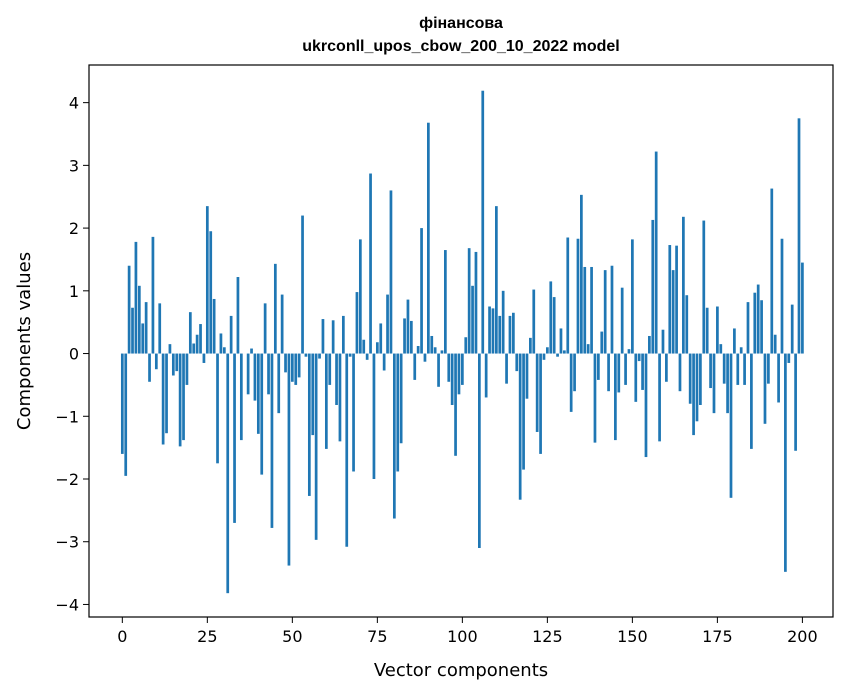 The image size is (847, 696). Describe the element at coordinates (74, 103) in the screenshot. I see `y-tick-label: 4` at that location.